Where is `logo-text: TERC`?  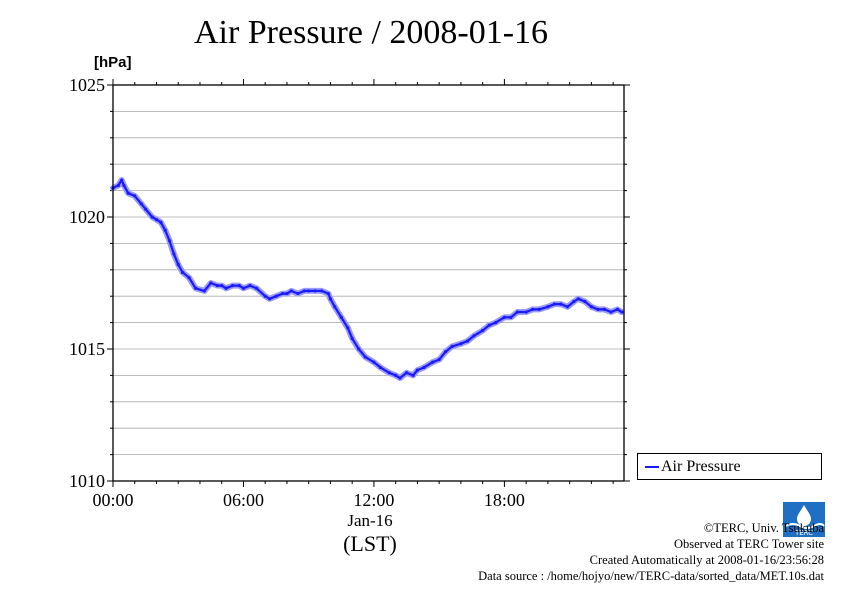 logo-text: TERC is located at coordinates (803, 533).